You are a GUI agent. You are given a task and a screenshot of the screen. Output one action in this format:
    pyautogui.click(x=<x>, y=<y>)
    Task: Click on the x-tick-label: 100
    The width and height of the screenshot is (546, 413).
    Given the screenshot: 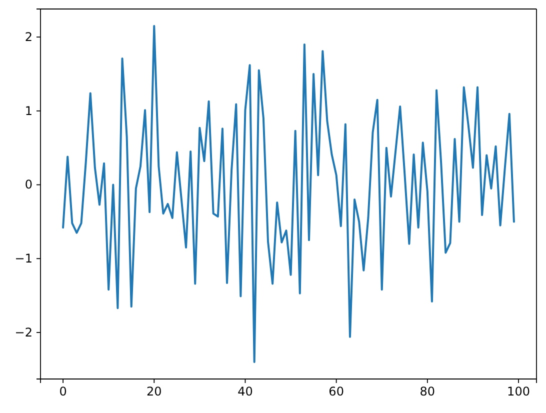 What is the action you would take?
    pyautogui.click(x=518, y=391)
    